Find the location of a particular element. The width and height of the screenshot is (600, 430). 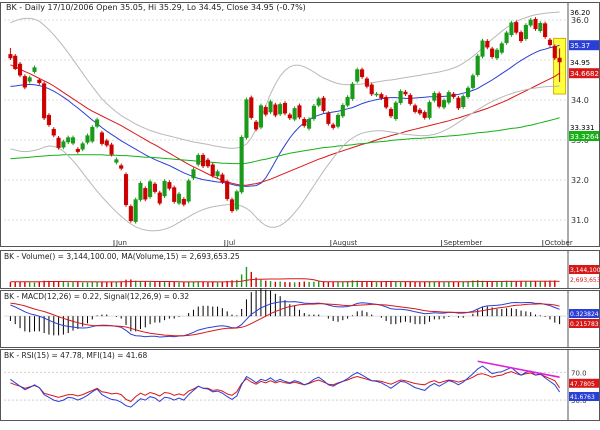

rsi-ytick-label: 30.0 is located at coordinates (579, 401).